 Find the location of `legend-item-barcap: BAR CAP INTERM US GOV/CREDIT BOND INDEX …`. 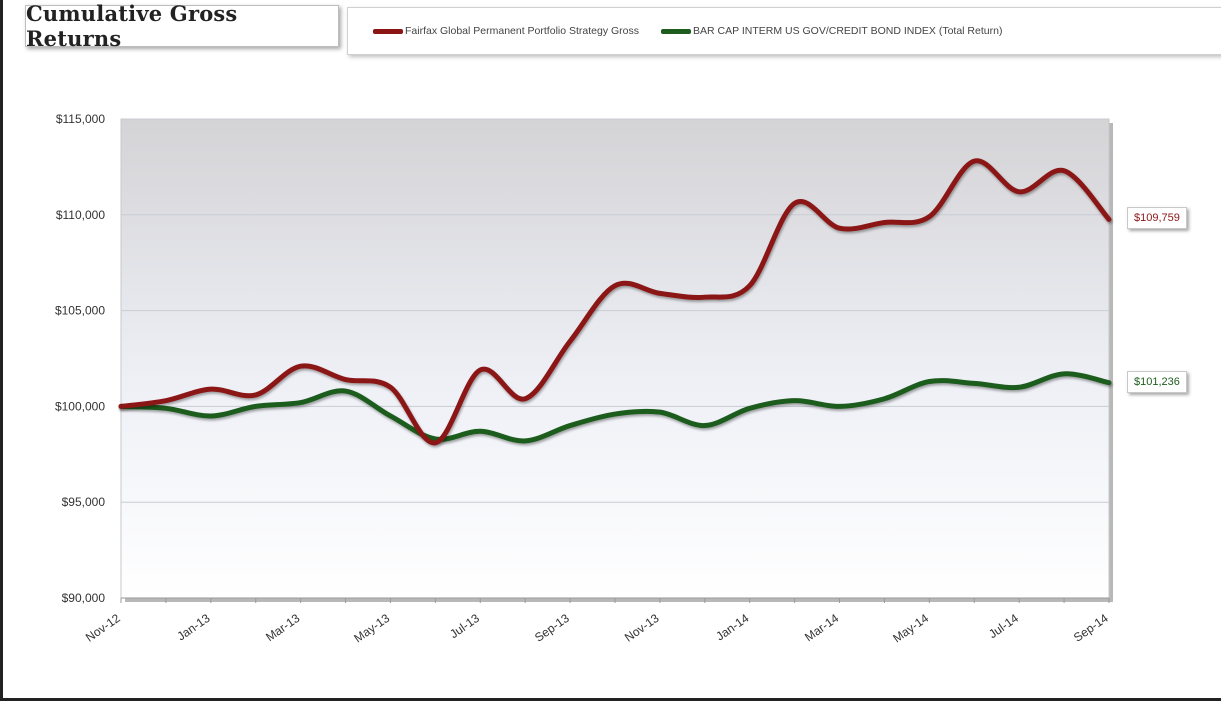

legend-item-barcap: BAR CAP INTERM US GOV/CREDIT BOND INDEX … is located at coordinates (831, 31).